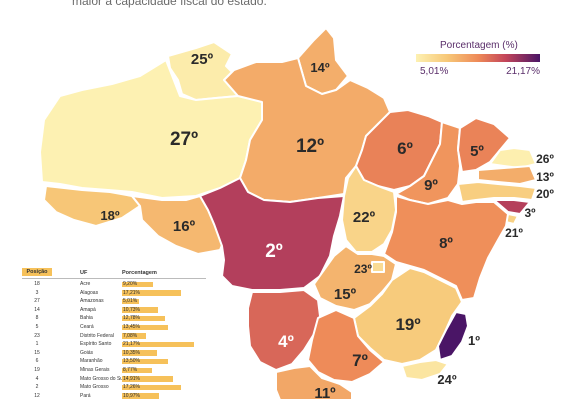 The image size is (570, 400). I want to click on state-sao-paulo, so click(346, 346).